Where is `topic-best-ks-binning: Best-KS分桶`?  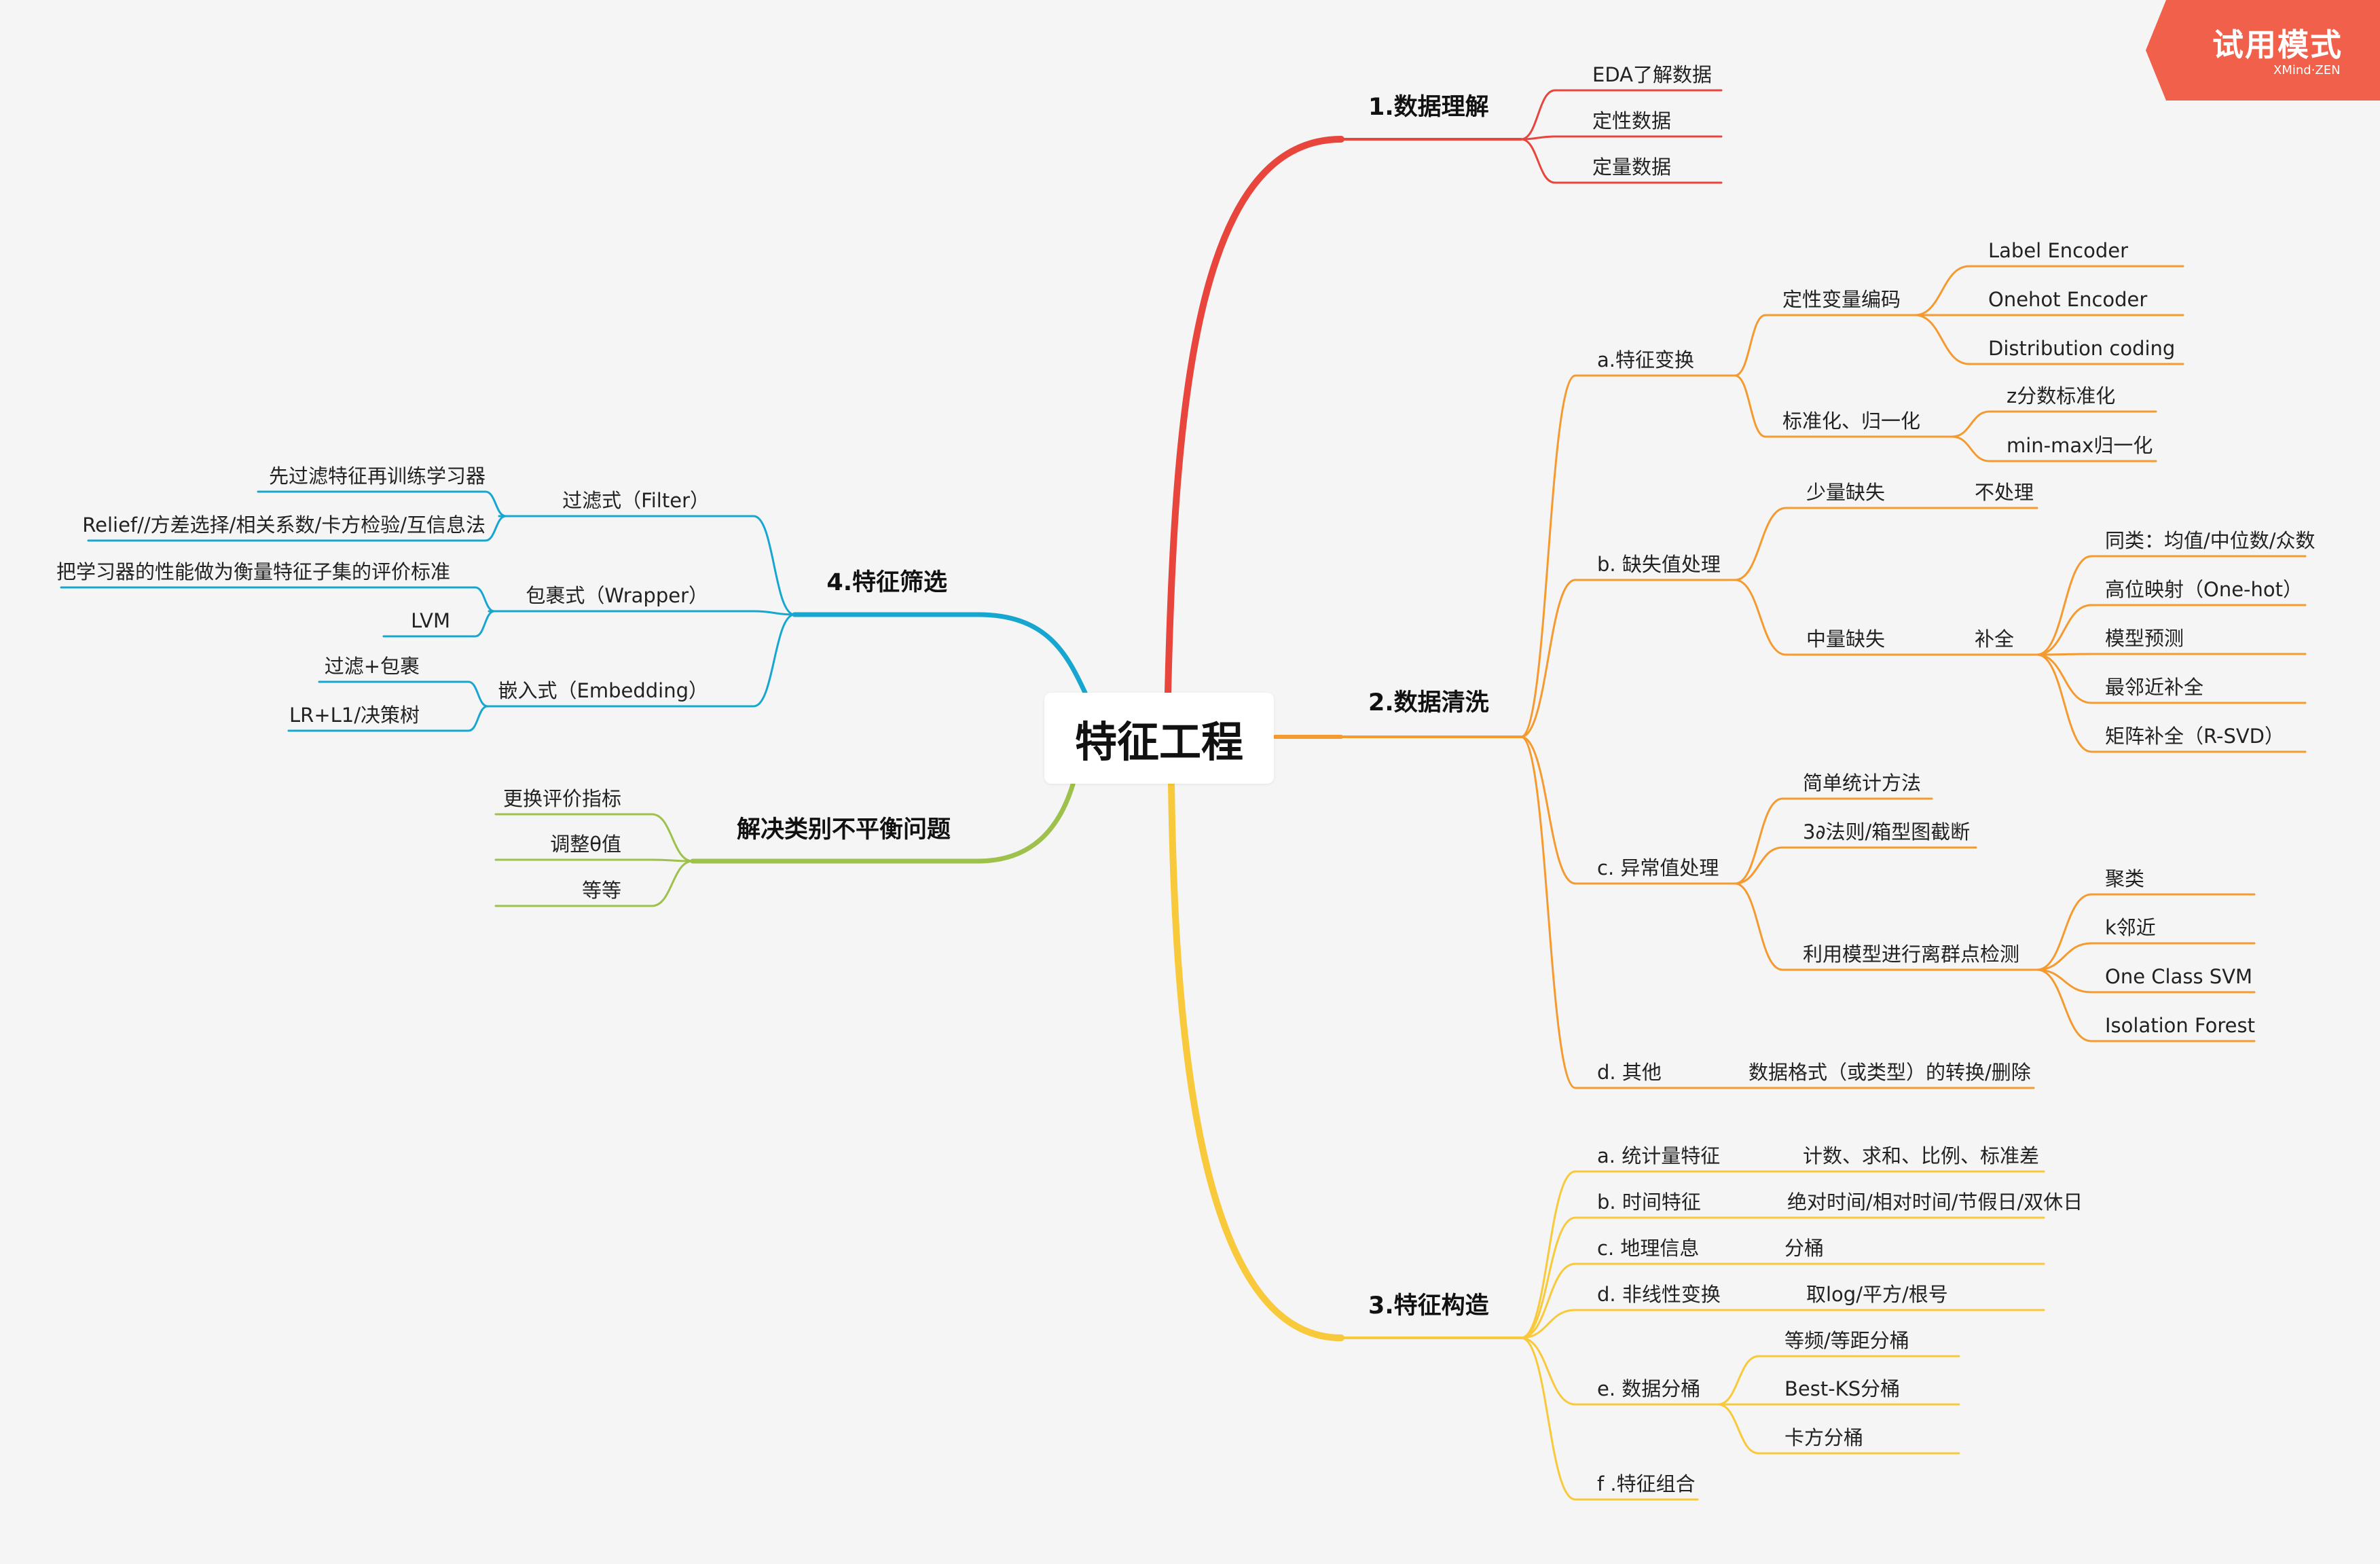
topic-best-ks-binning: Best-KS分桶 is located at coordinates (1843, 1388).